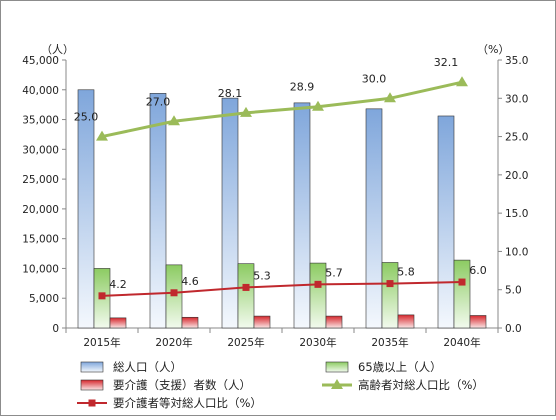 This screenshot has width=556, height=420. I want to click on x-tick-label: 2030年, so click(317, 342).